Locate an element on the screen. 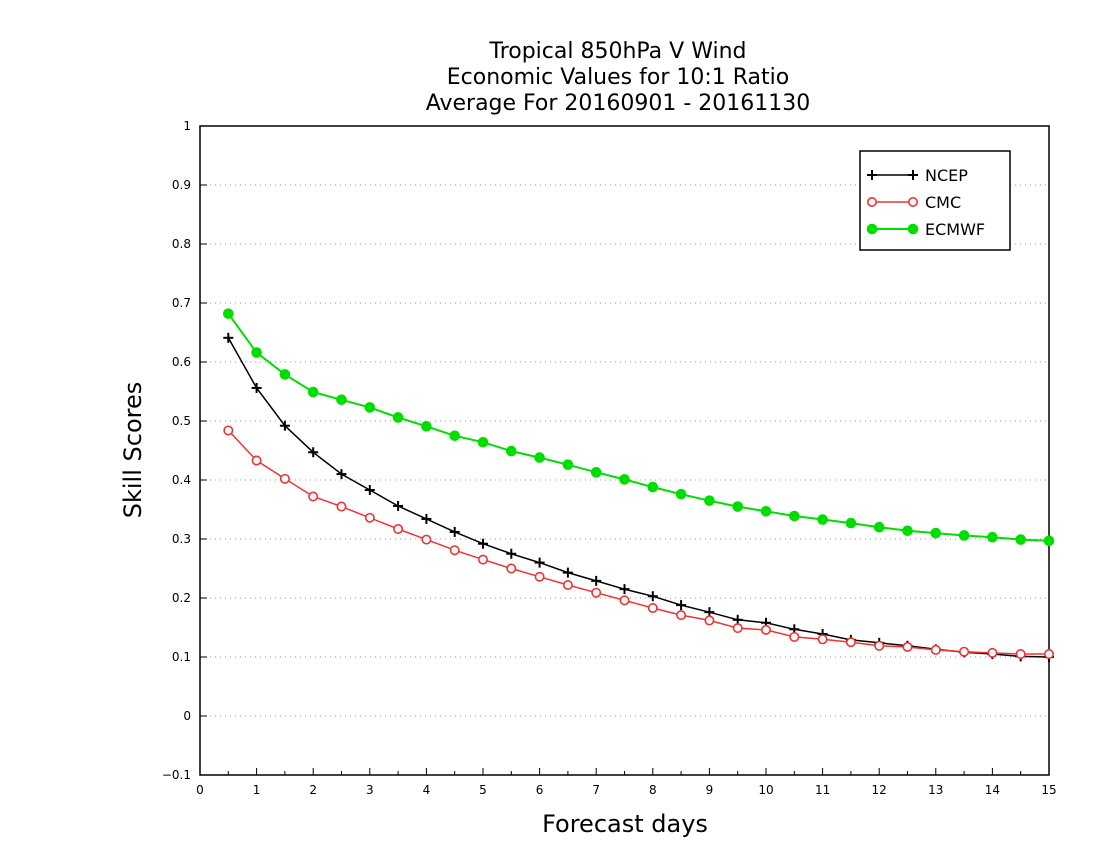 This screenshot has width=1100, height=850. legend-item-ncep: NCEP is located at coordinates (917, 175).